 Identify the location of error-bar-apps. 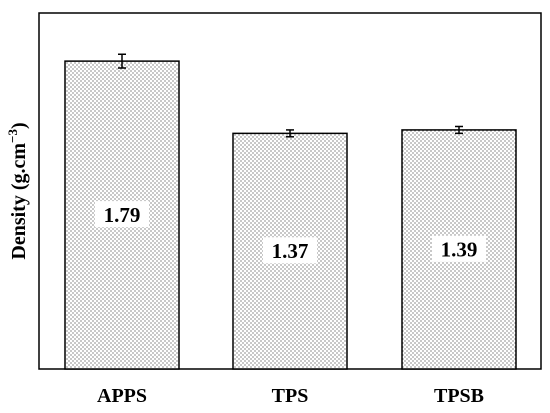
(122, 61).